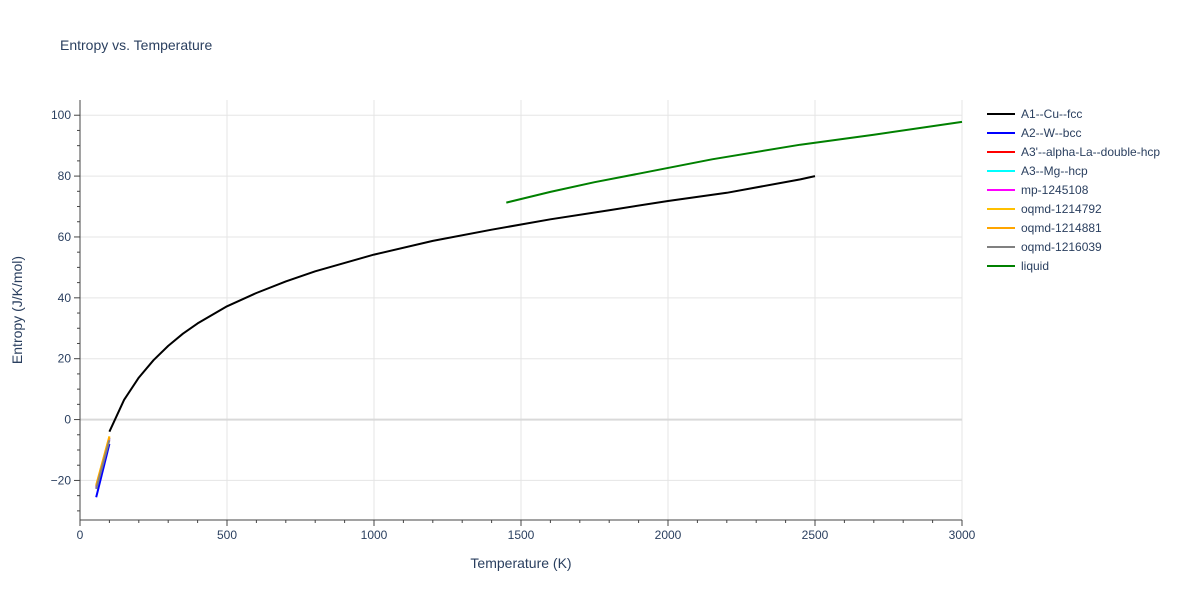 The image size is (1200, 600). I want to click on y-tick-label: 60, so click(65, 237).